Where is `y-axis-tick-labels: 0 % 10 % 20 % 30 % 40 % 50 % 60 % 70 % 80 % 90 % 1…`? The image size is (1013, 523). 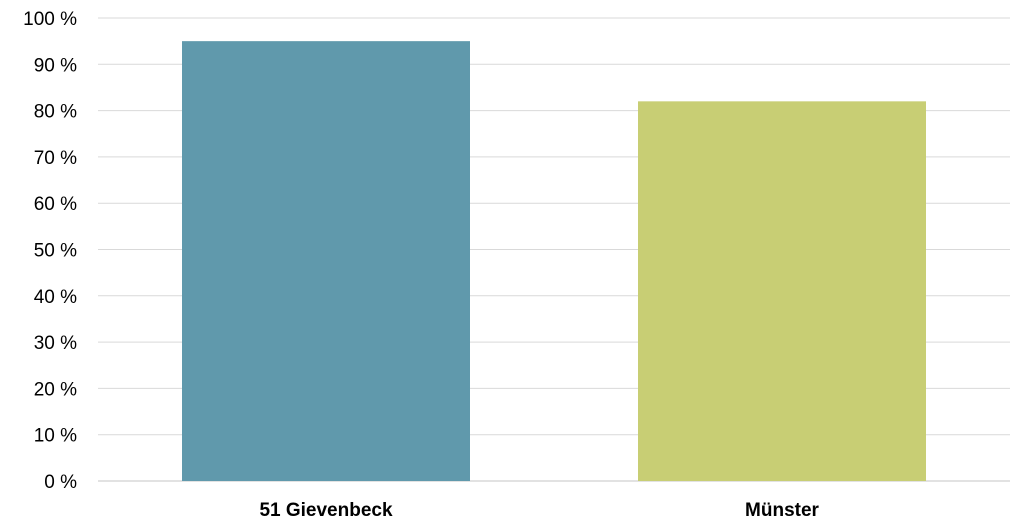
y-axis-tick-labels: 0 % 10 % 20 % 30 % 40 % 50 % 60 % 70 % 80 % 90 % 1… is located at coordinates (50, 251).